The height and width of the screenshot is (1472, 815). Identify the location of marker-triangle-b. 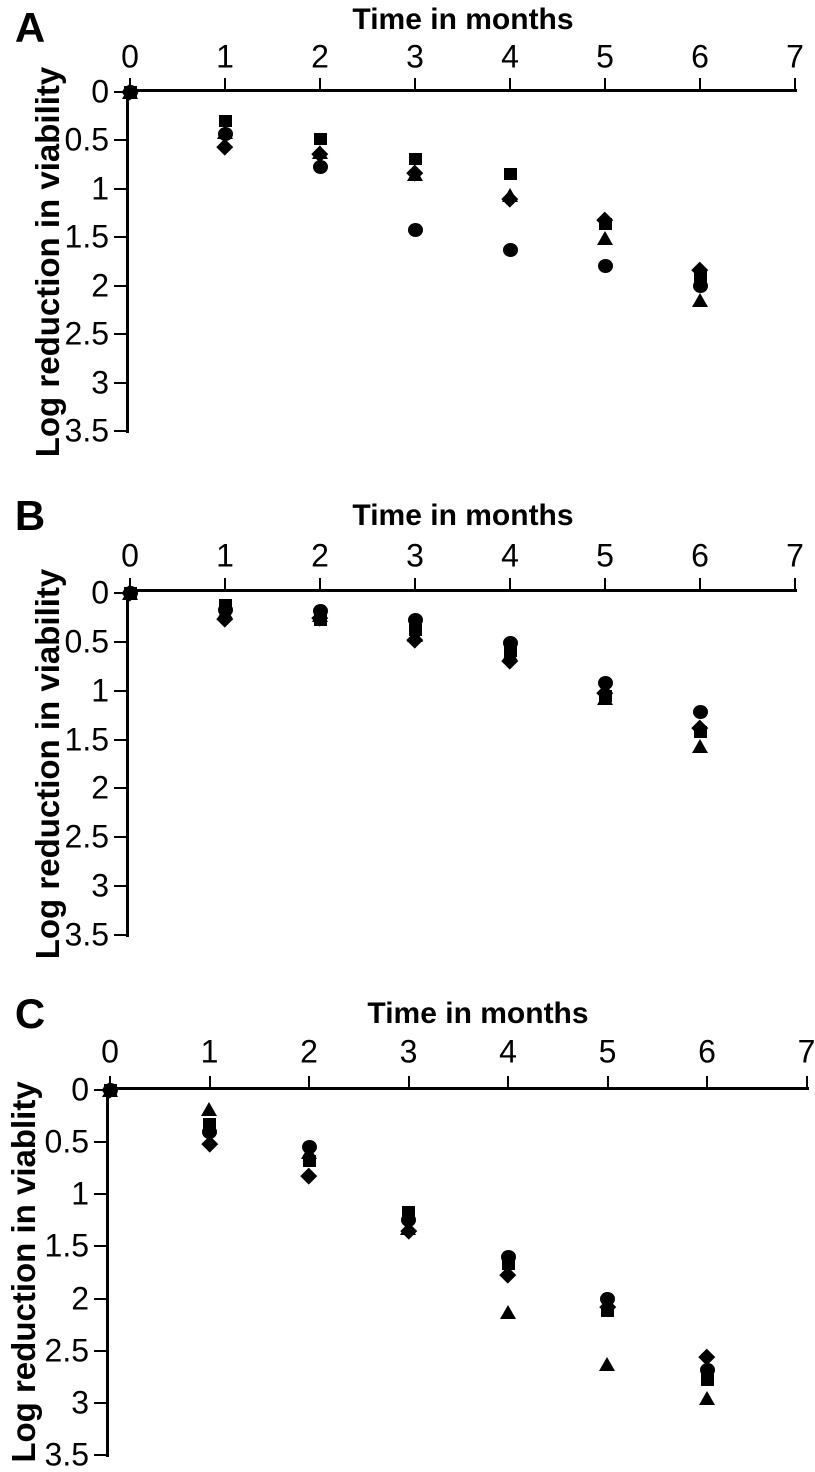
(699, 745).